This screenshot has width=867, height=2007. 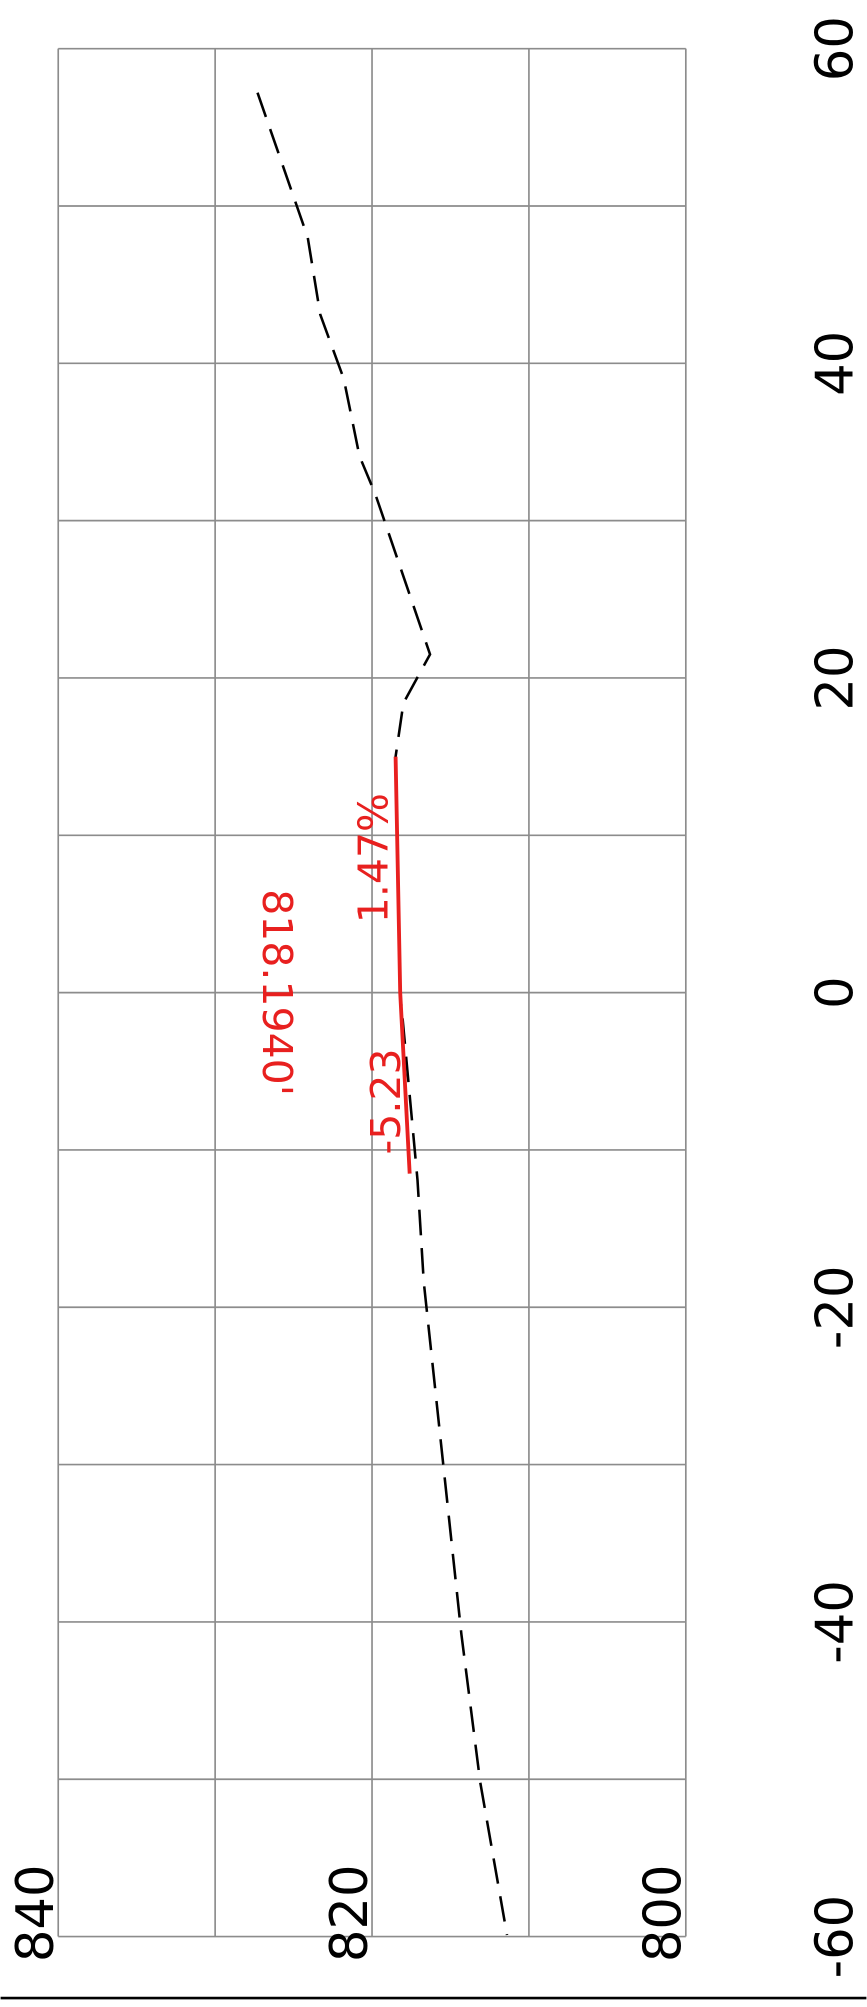 What do you see at coordinates (386, 1101) in the screenshot?
I see `annotation: -5.23` at bounding box center [386, 1101].